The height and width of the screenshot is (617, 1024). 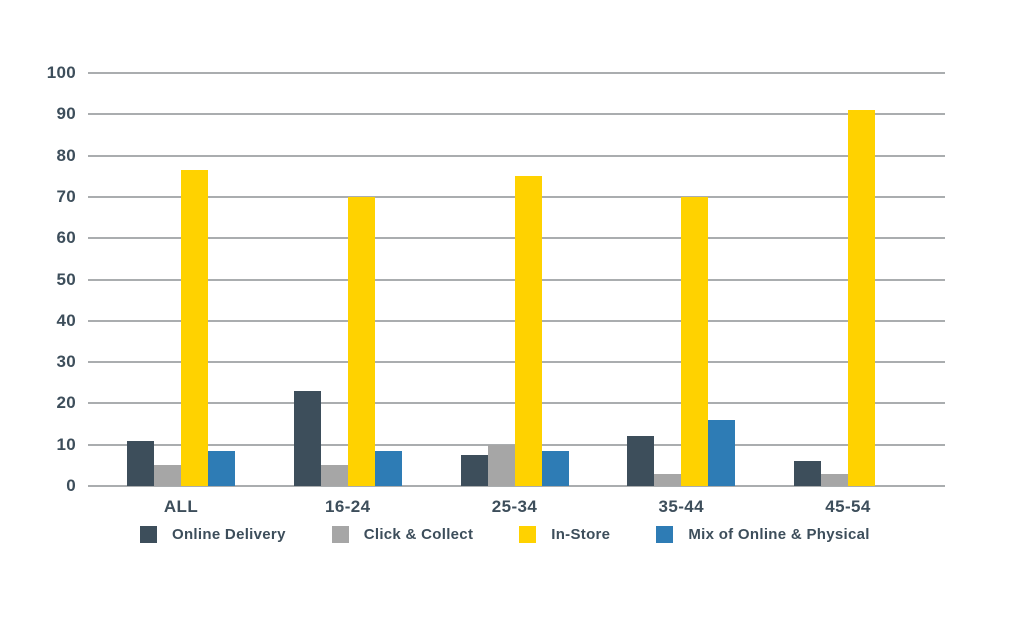 What do you see at coordinates (681, 506) in the screenshot?
I see `x-tick-label-35-44: 35-44` at bounding box center [681, 506].